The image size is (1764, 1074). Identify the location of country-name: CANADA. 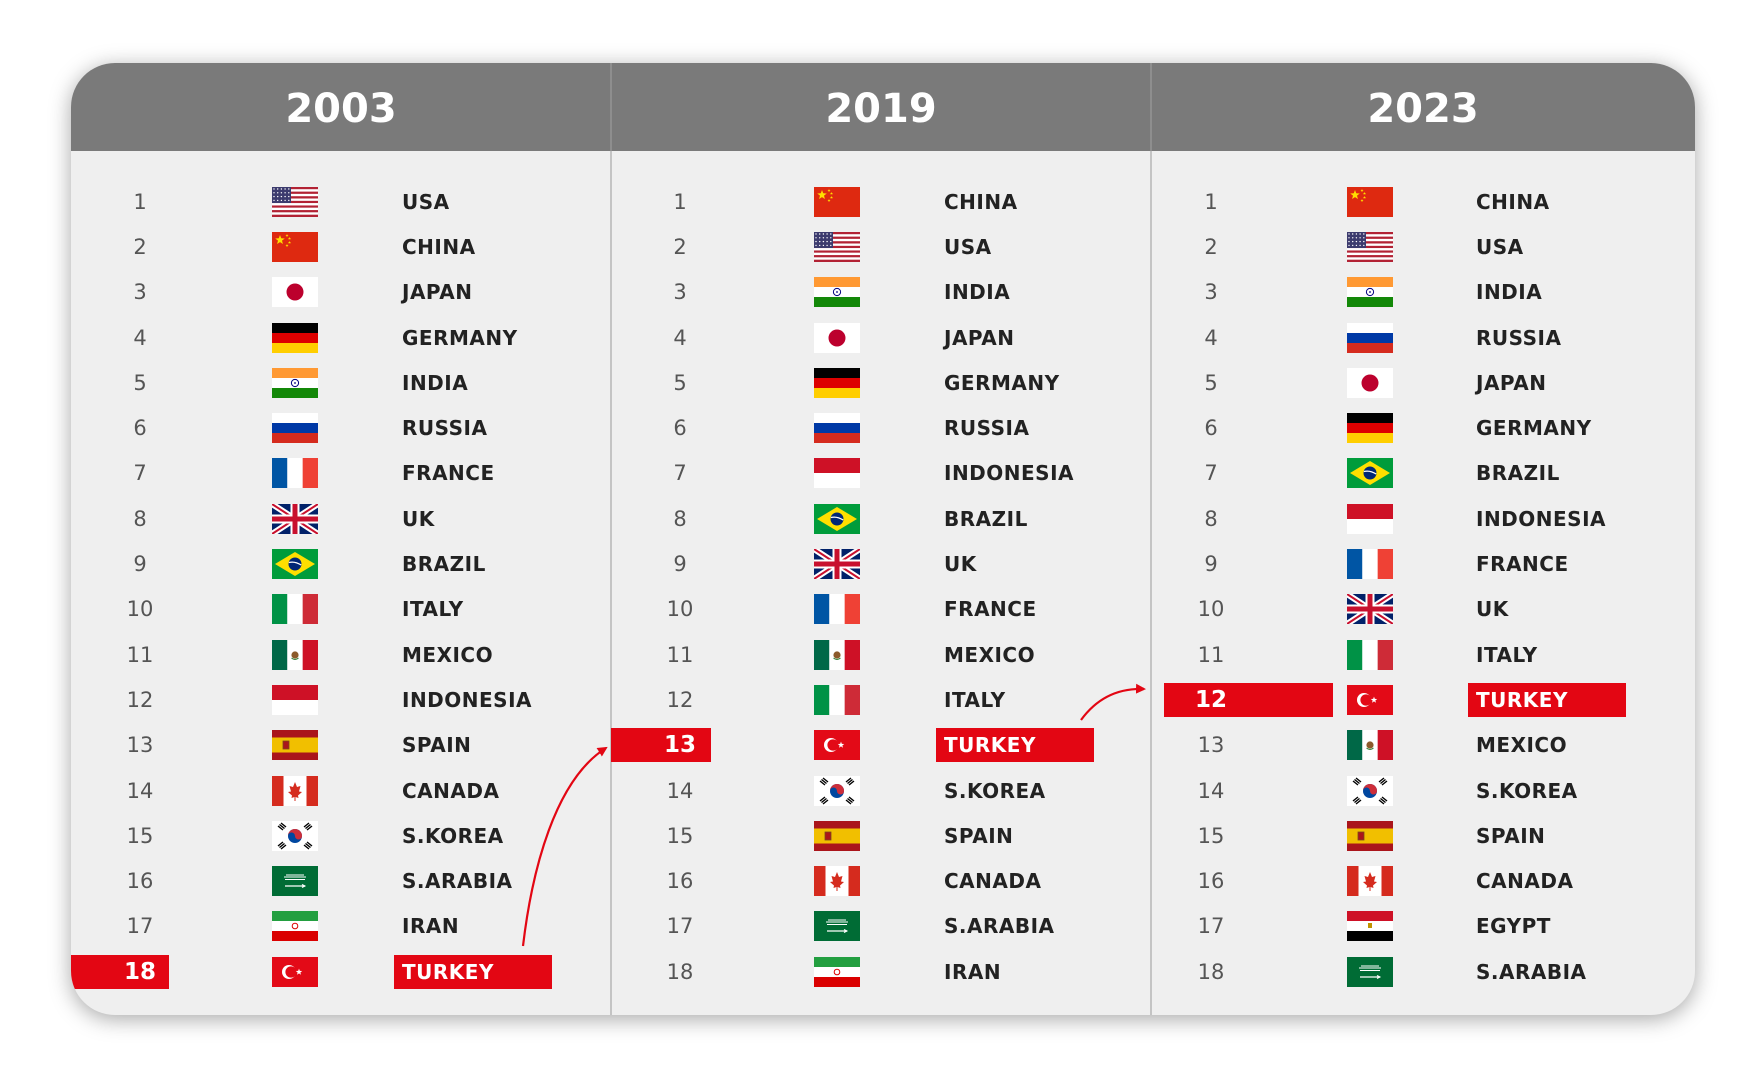
(1525, 881).